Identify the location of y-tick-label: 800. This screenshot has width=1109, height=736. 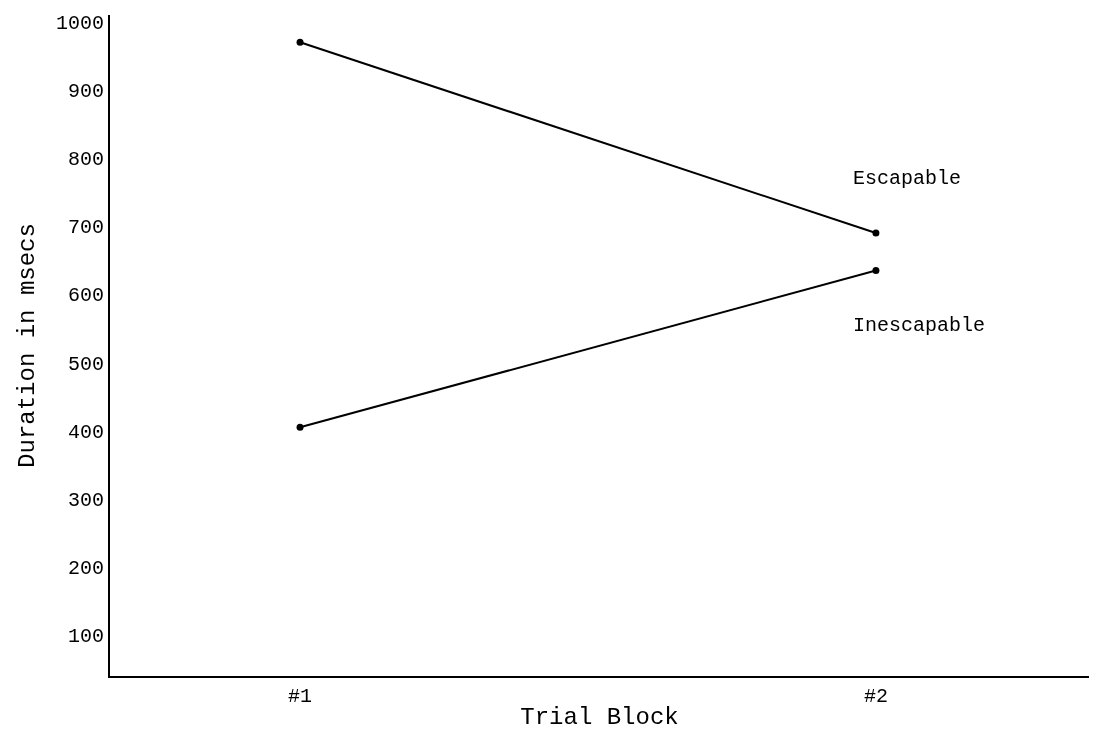
(85, 160).